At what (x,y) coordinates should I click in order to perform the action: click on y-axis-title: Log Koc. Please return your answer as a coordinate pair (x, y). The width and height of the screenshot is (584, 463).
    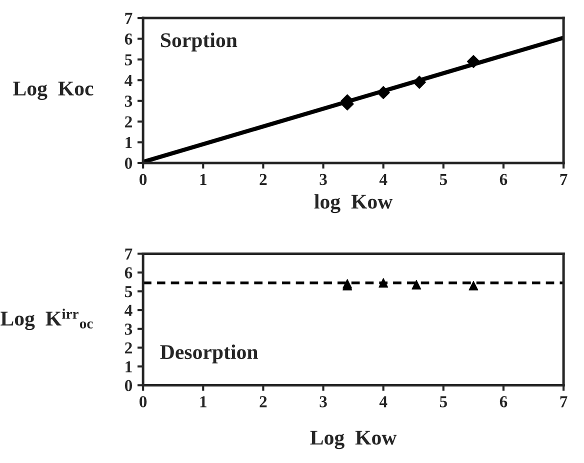
    Looking at the image, I should click on (53, 91).